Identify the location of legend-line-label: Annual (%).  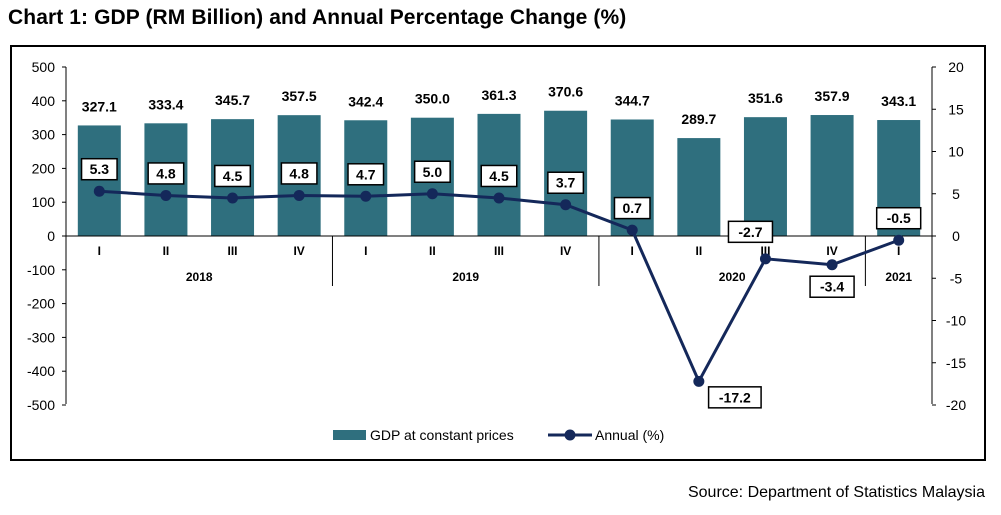
(629, 435).